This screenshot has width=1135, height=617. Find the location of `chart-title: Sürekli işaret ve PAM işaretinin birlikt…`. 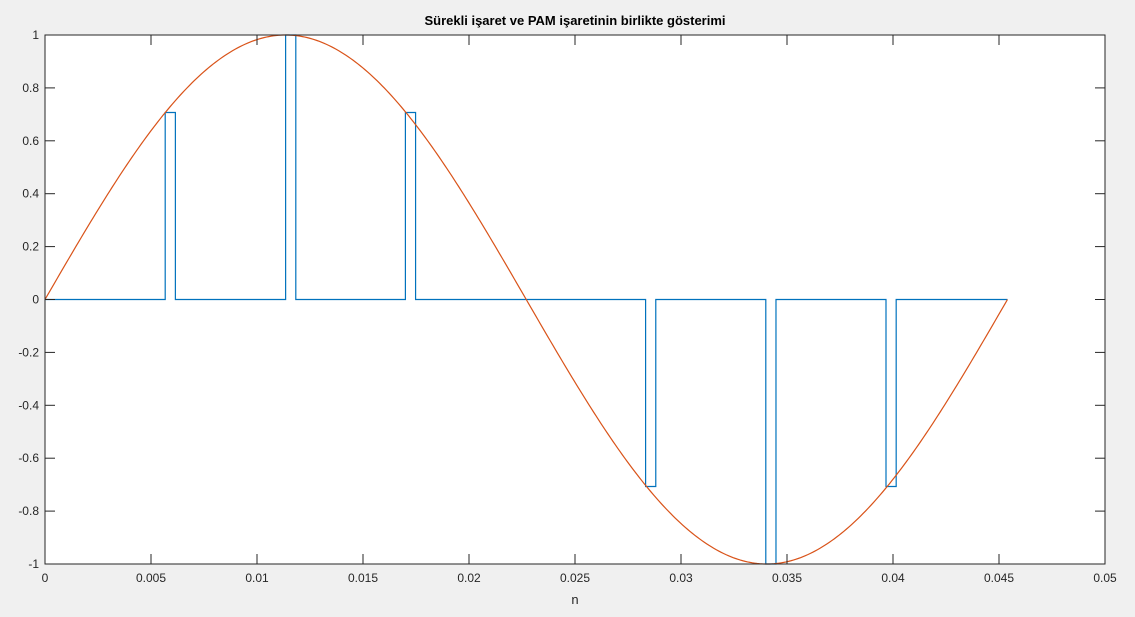

chart-title: Sürekli işaret ve PAM işaretinin birlikt… is located at coordinates (574, 20).